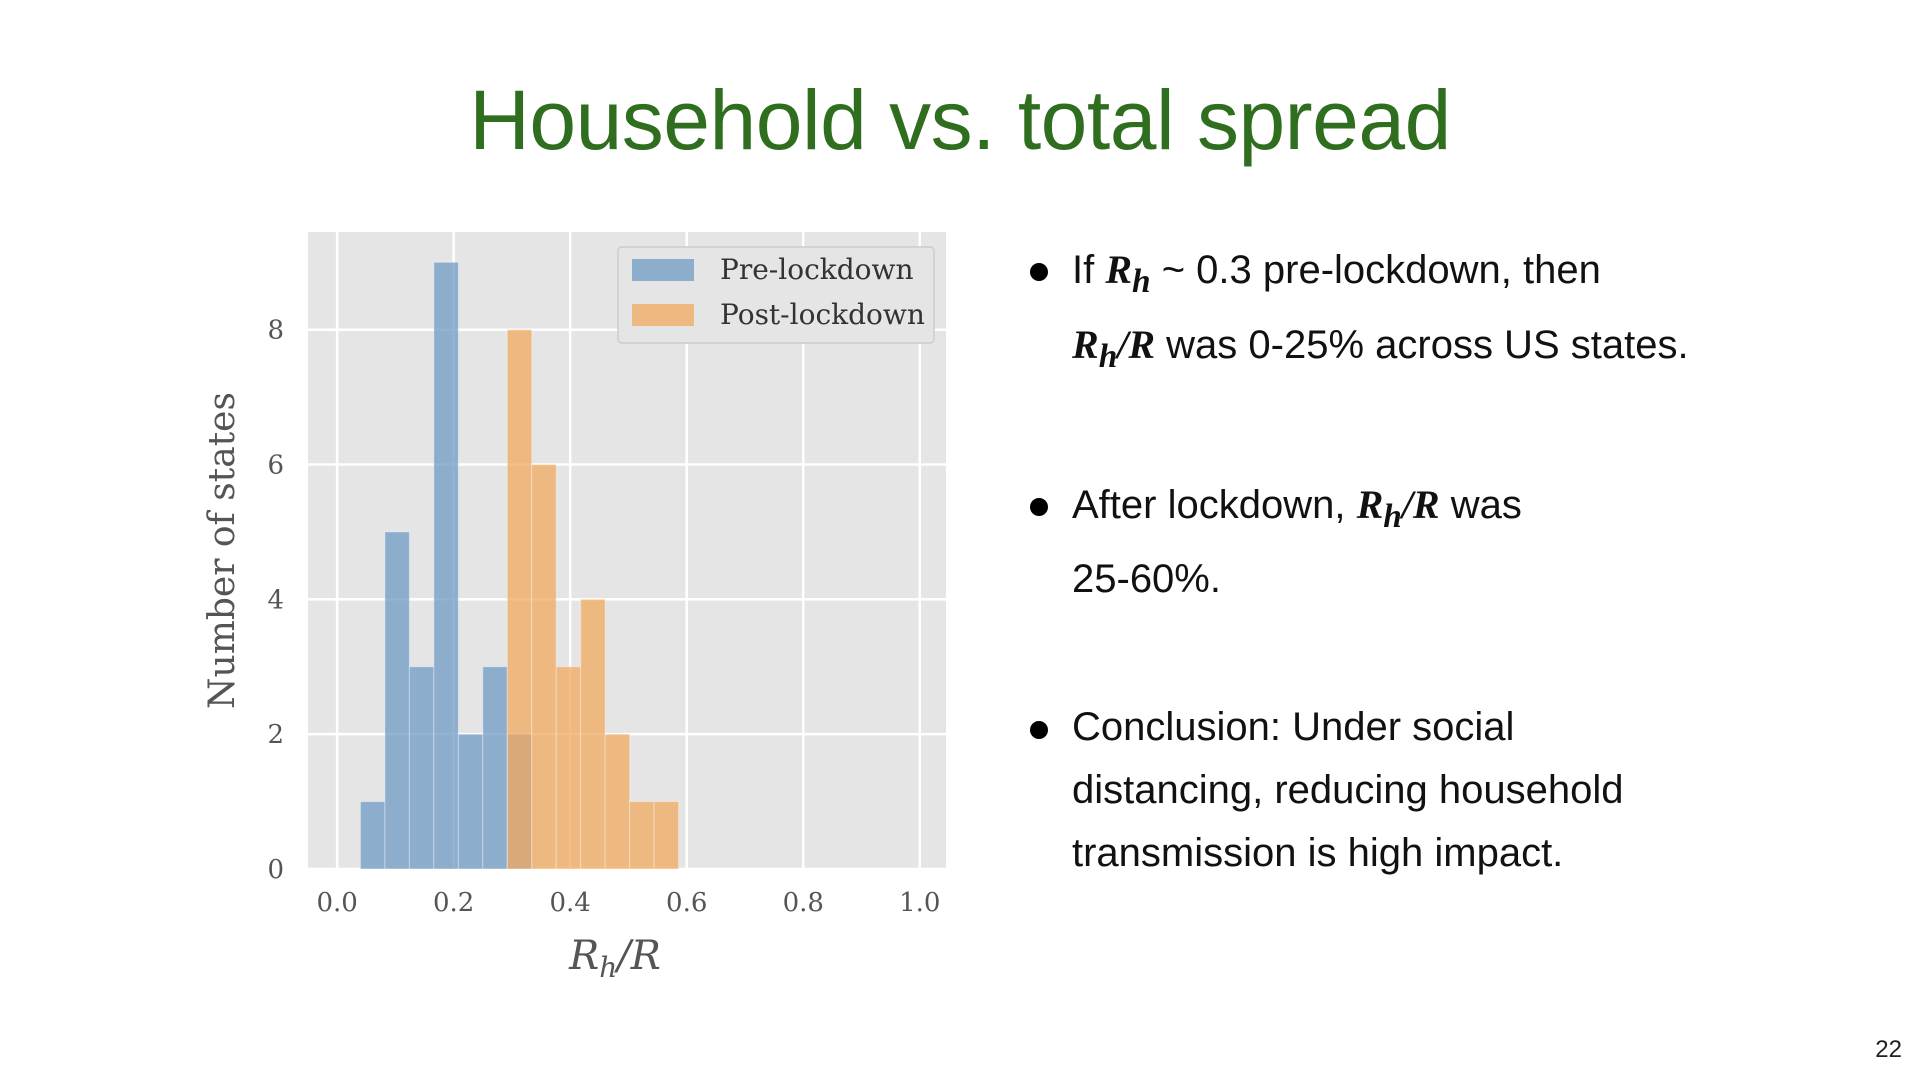 Image resolution: width=1920 pixels, height=1080 pixels. I want to click on bullet-text: If, so click(1089, 270).